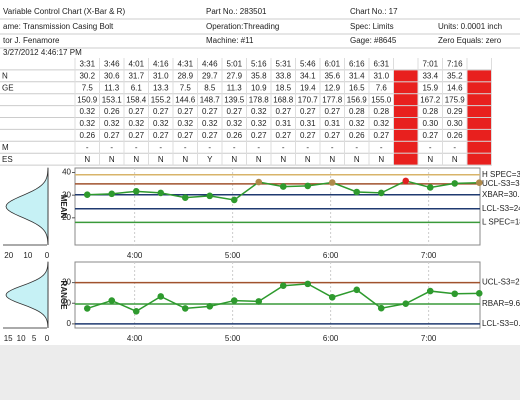 The image size is (520, 400). What do you see at coordinates (87, 75) in the screenshot?
I see `cell: 30.2` at bounding box center [87, 75].